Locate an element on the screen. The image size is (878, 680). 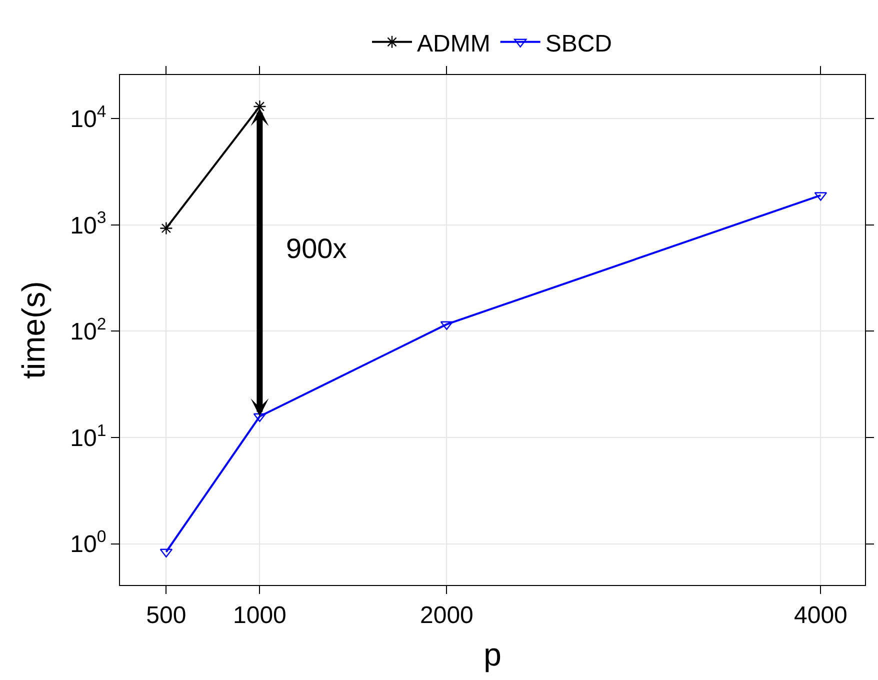
y-tick-label: 10$^{3}$ is located at coordinates (88, 224).